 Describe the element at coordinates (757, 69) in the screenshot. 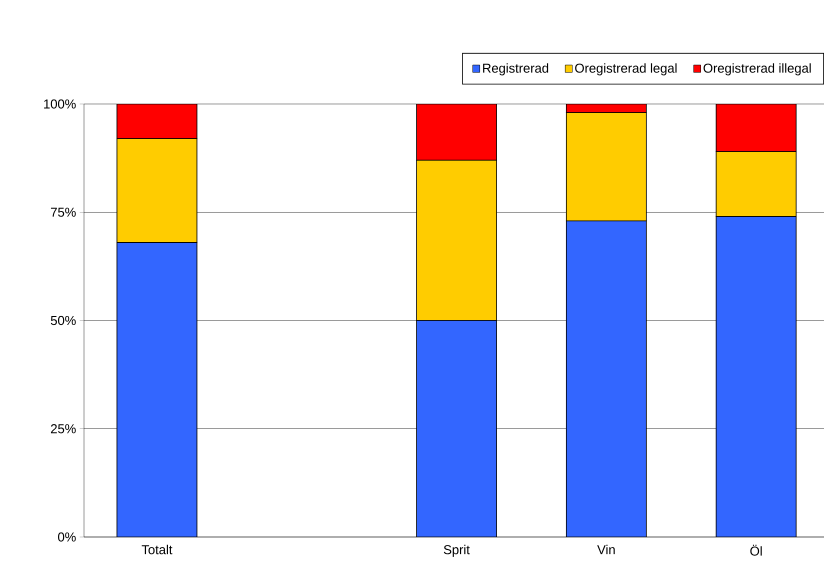

I see `legend-label: Oregistrerad illegal` at that location.